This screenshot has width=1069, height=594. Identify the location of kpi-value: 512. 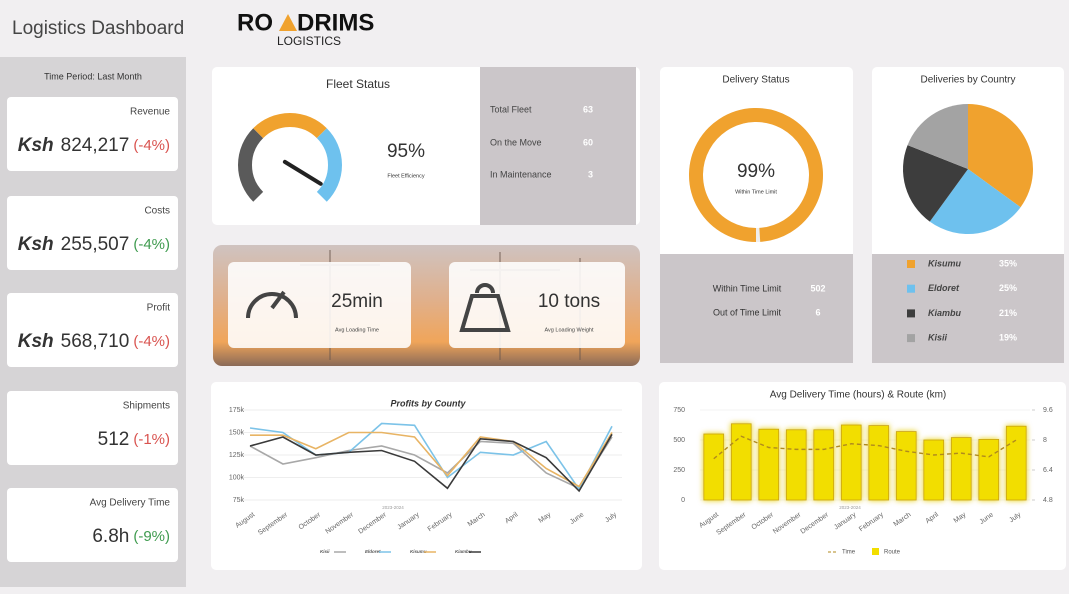
(114, 439).